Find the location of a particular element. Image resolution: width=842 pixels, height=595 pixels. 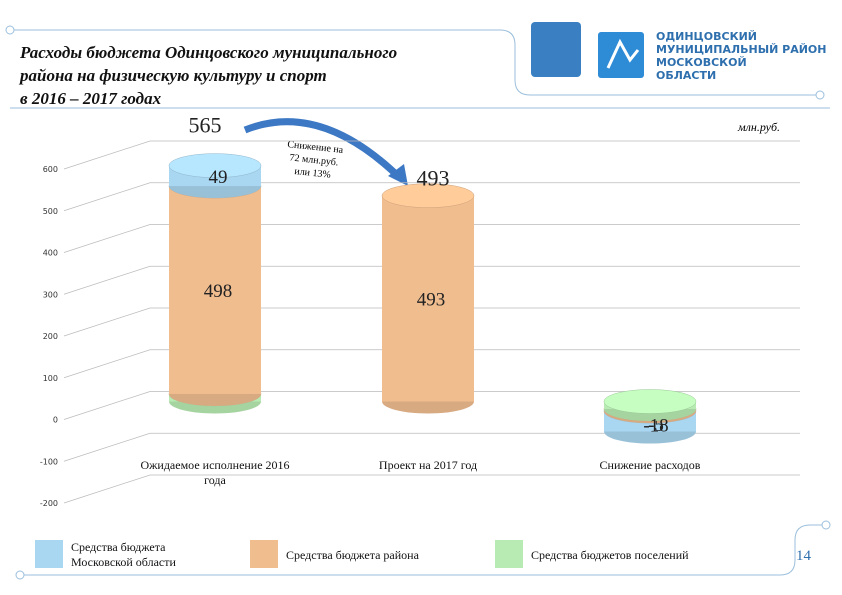

logo-text: МОСКОВСКОЙ is located at coordinates (701, 62).